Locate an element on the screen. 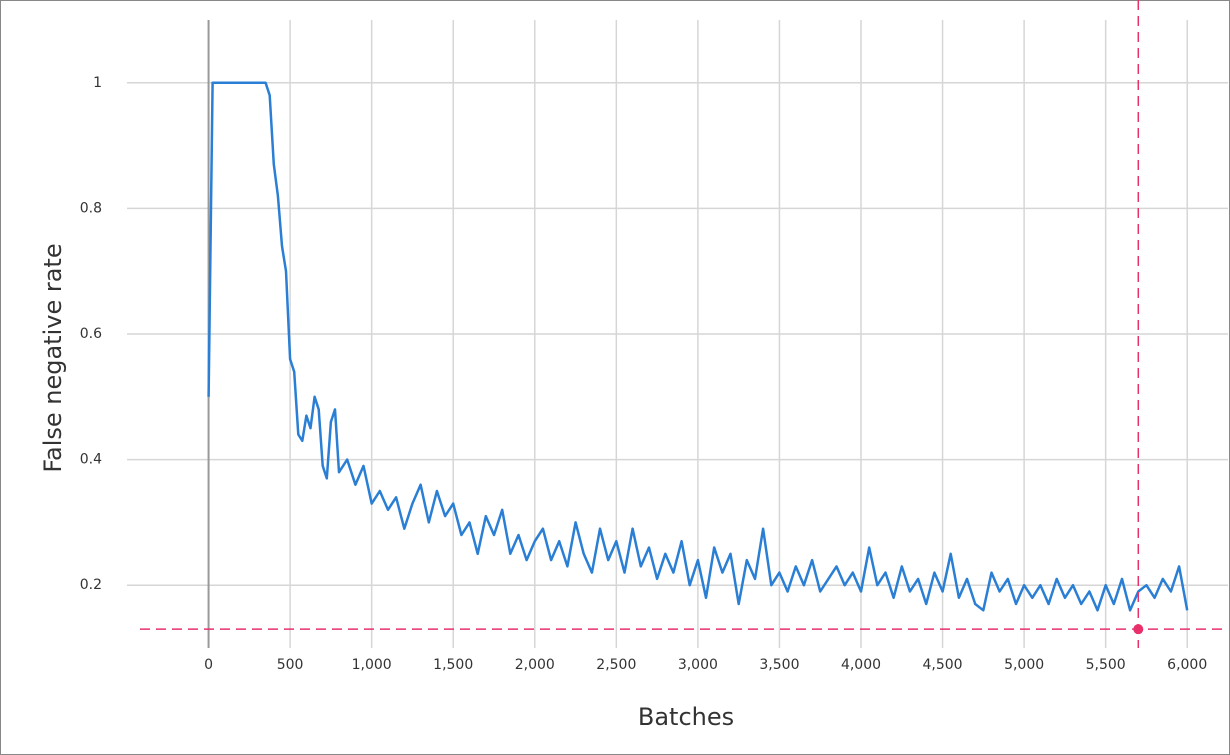 The width and height of the screenshot is (1230, 755). y-tick-label: 0.4 is located at coordinates (91, 460).